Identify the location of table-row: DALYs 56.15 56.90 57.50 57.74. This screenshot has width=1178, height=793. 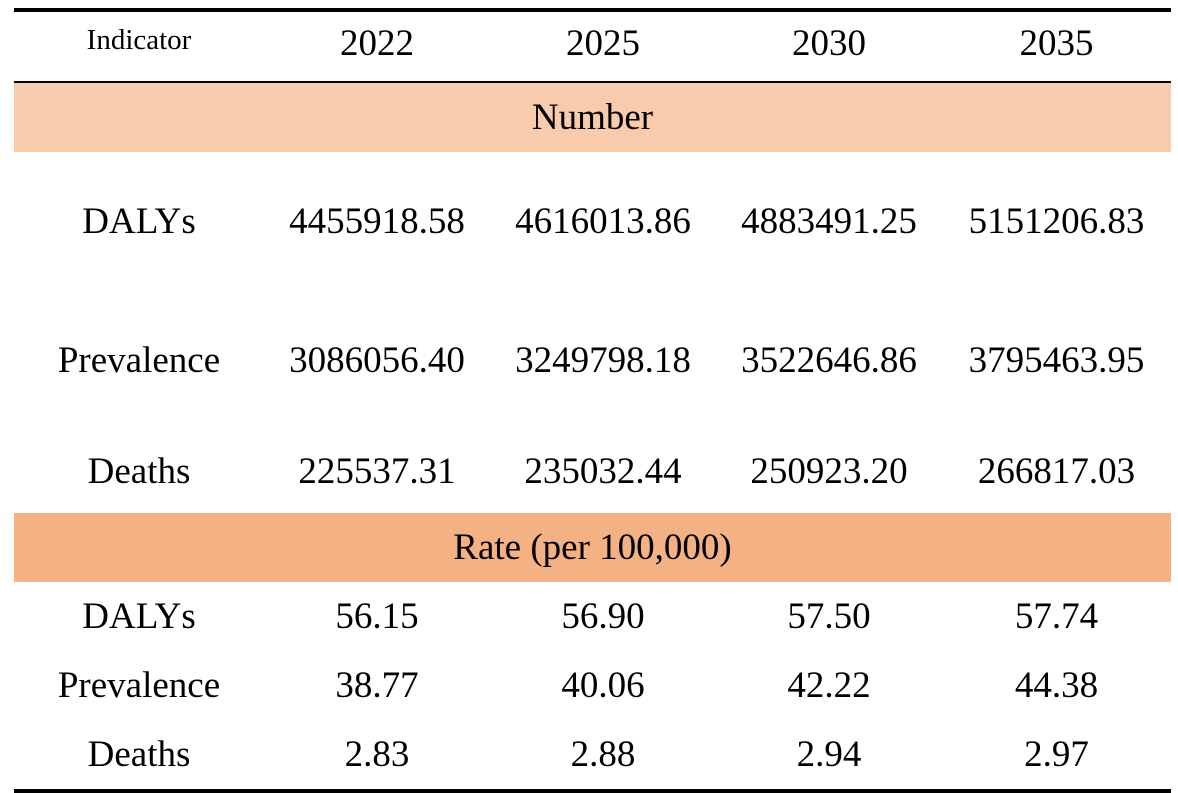
(592, 616).